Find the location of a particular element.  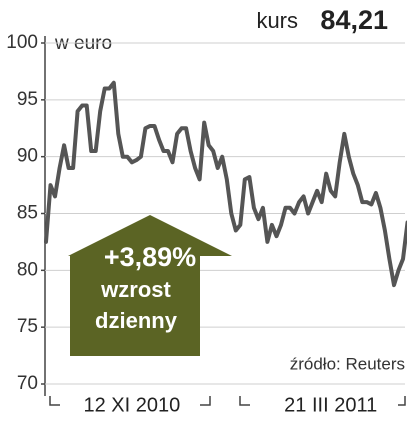

y-tick-label: 70 is located at coordinates (27, 383).